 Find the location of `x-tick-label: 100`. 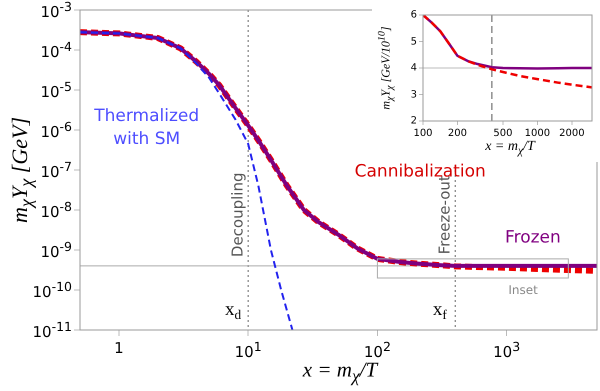

x-tick-label: 100 is located at coordinates (423, 133).